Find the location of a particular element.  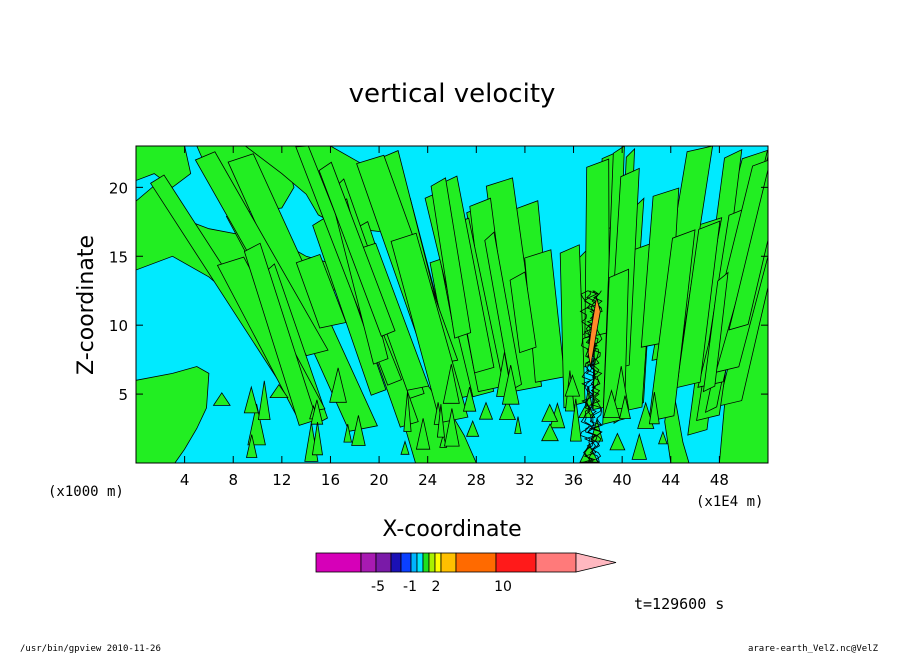

core-contour is located at coordinates (586, 376).